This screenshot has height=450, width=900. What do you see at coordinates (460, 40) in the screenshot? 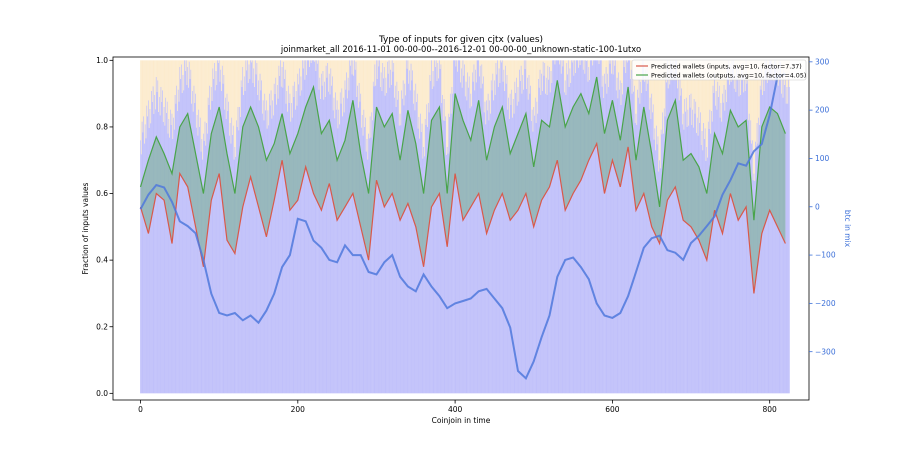
I see `chart-title: Type of inputs for given cjtx (values)` at bounding box center [460, 40].